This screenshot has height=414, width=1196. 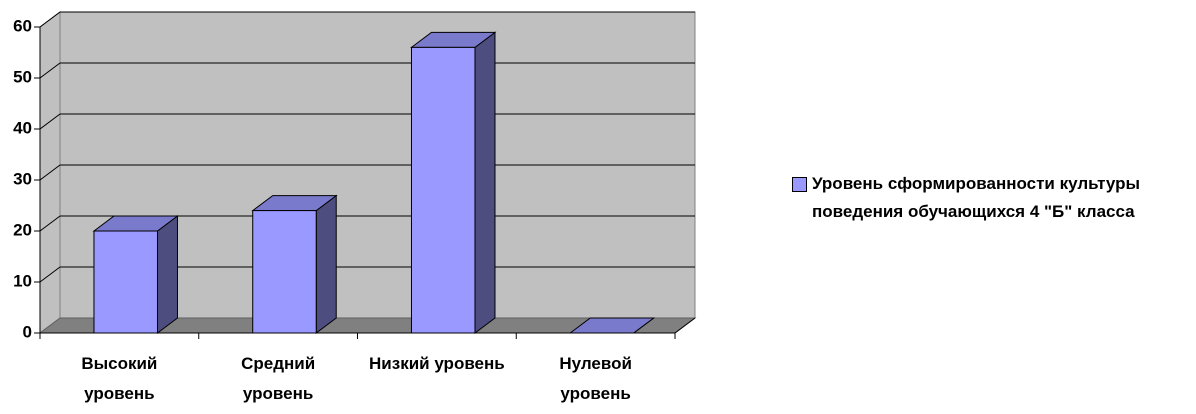 I want to click on y-tick-label: 30, so click(x=22, y=178).